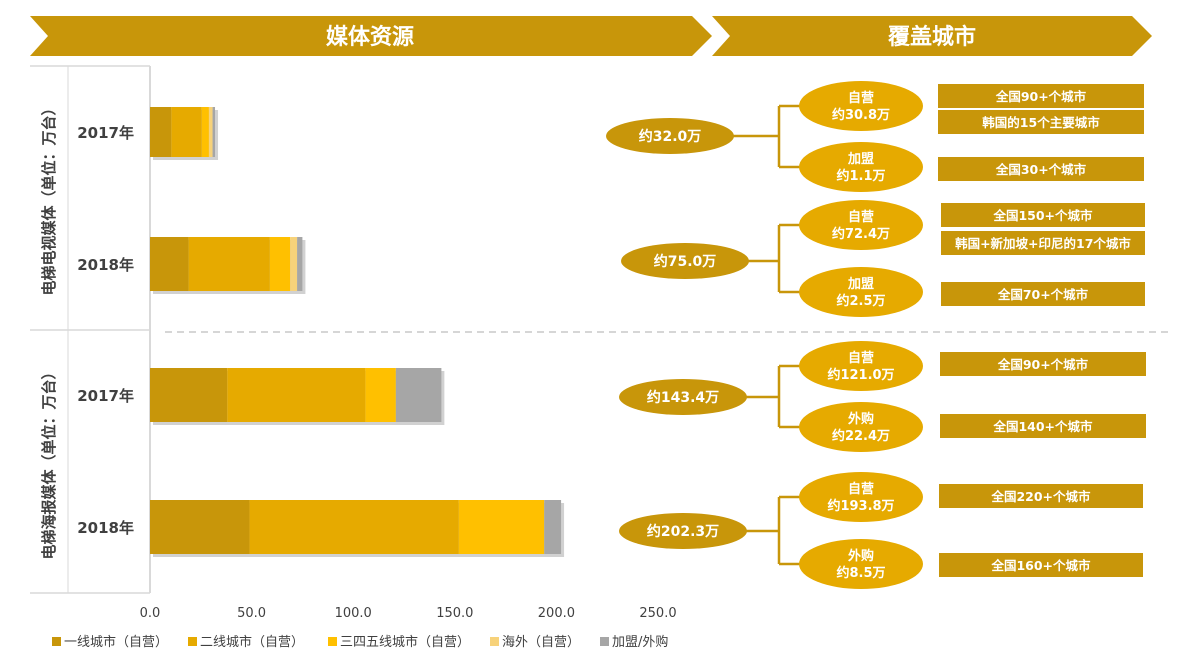 The image size is (1197, 657). Describe the element at coordinates (861, 115) in the screenshot. I see `branch-node-value: 约30.8万` at that location.